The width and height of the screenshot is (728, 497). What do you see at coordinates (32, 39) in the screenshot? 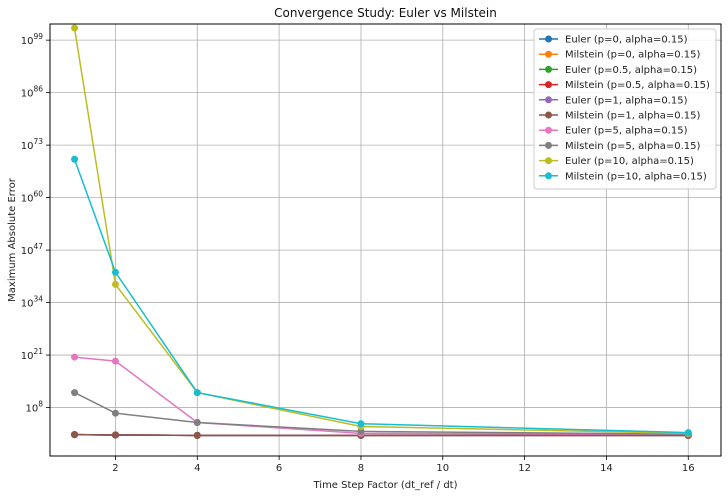
I see `y-tick-label: 1099` at bounding box center [32, 39].